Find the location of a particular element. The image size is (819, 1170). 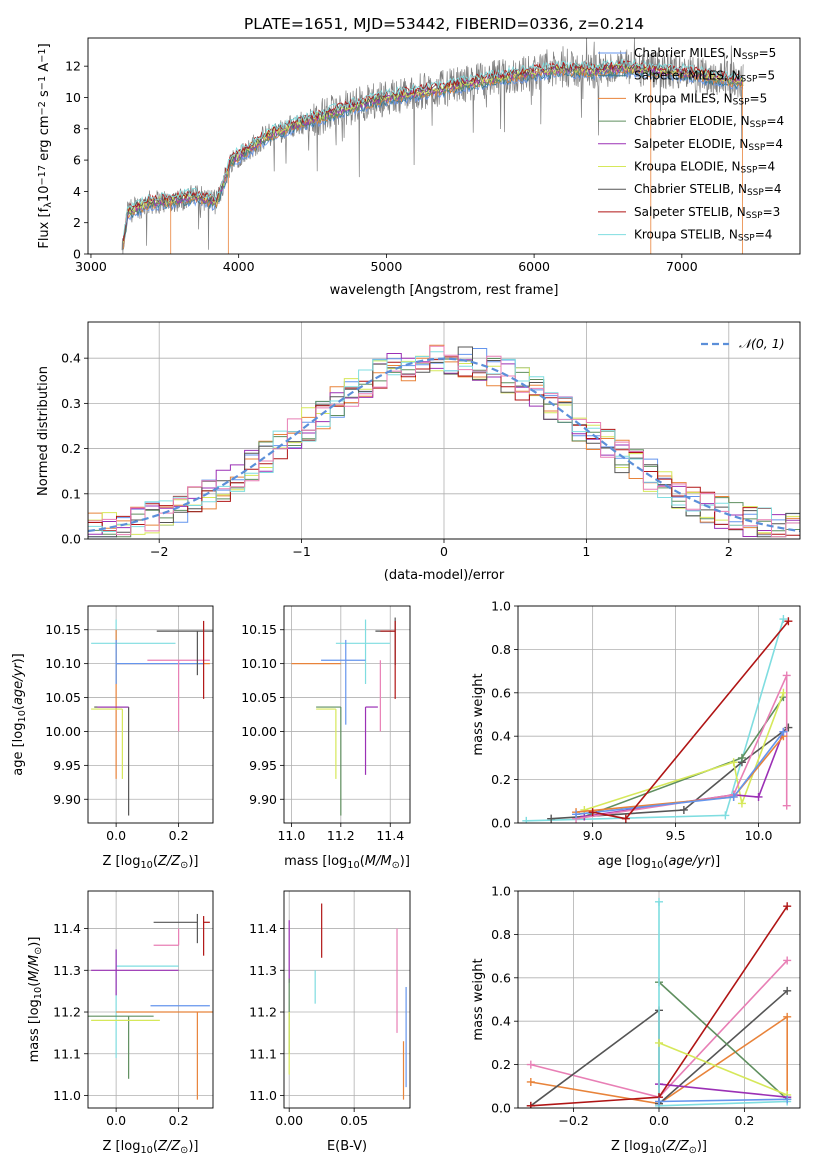

x-tick-label: −0.2 is located at coordinates (573, 1120).